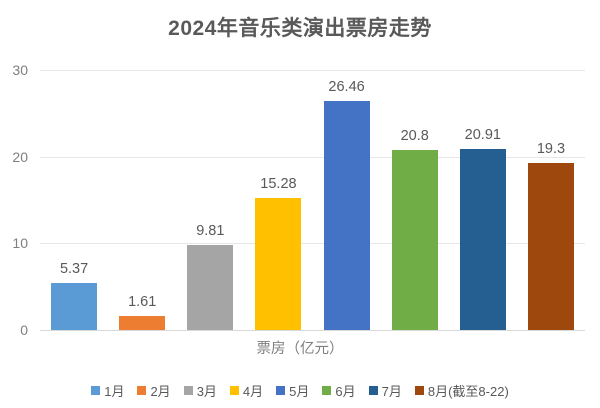 The image size is (600, 408). I want to click on legend-item-label: 7月, so click(391, 391).